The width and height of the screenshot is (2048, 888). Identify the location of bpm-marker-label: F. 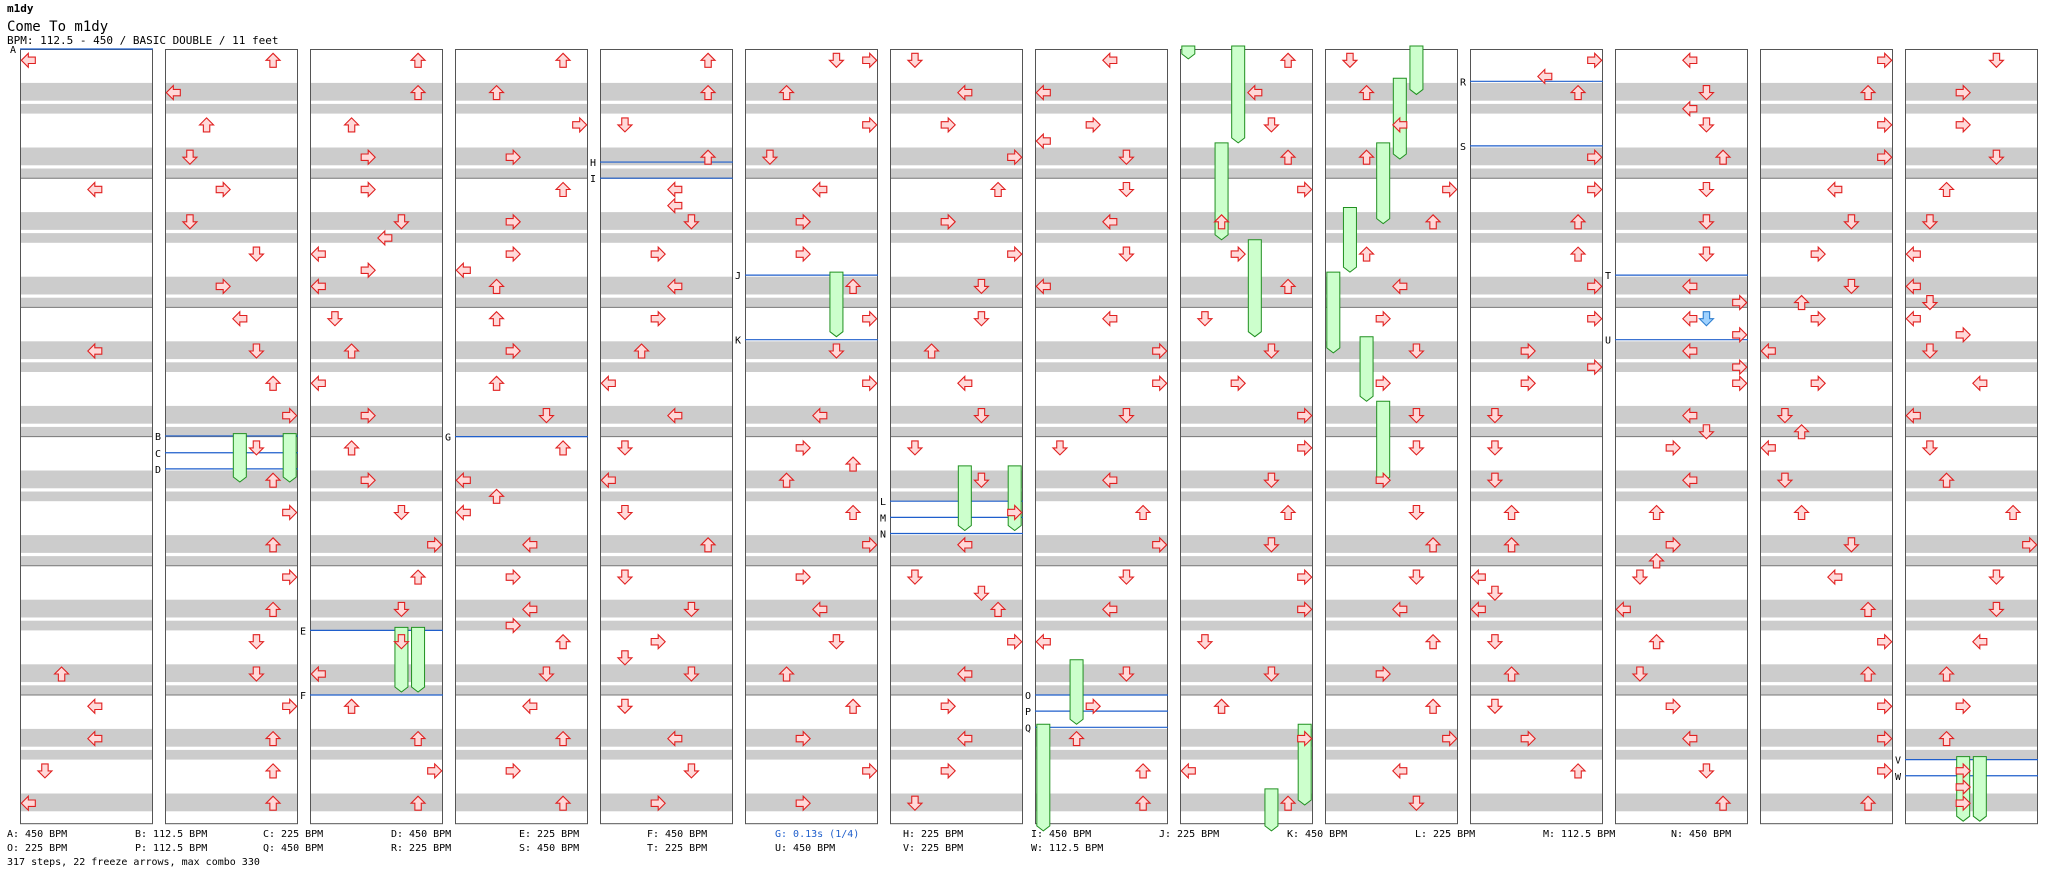
(303, 696).